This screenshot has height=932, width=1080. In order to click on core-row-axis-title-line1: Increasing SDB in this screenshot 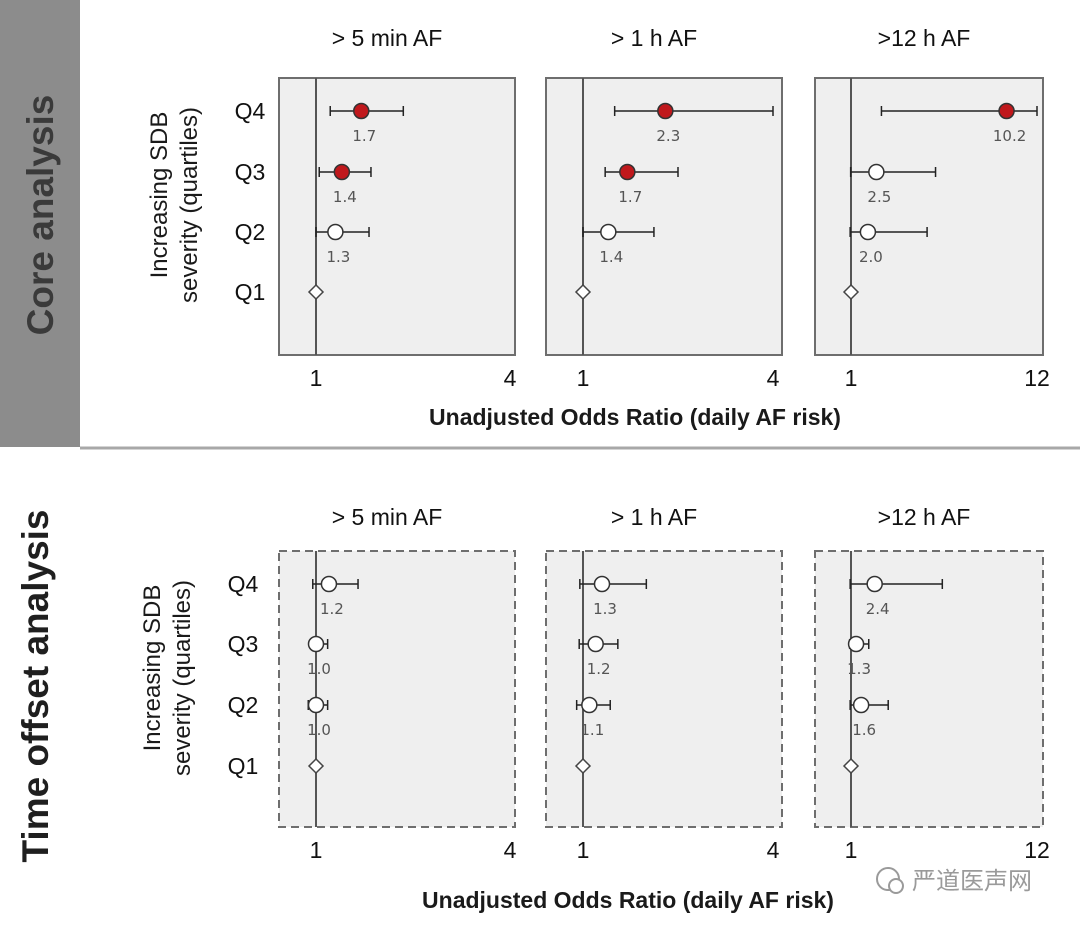, I will do `click(159, 195)`.